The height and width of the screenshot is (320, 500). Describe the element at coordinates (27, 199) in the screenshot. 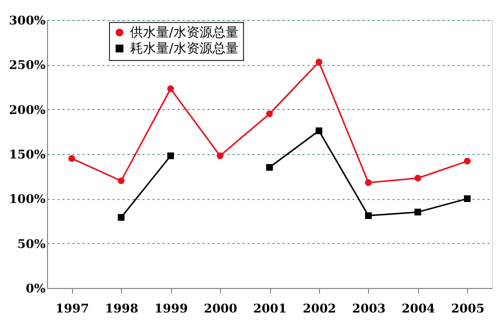

I see `y-tick-label: 100%` at that location.